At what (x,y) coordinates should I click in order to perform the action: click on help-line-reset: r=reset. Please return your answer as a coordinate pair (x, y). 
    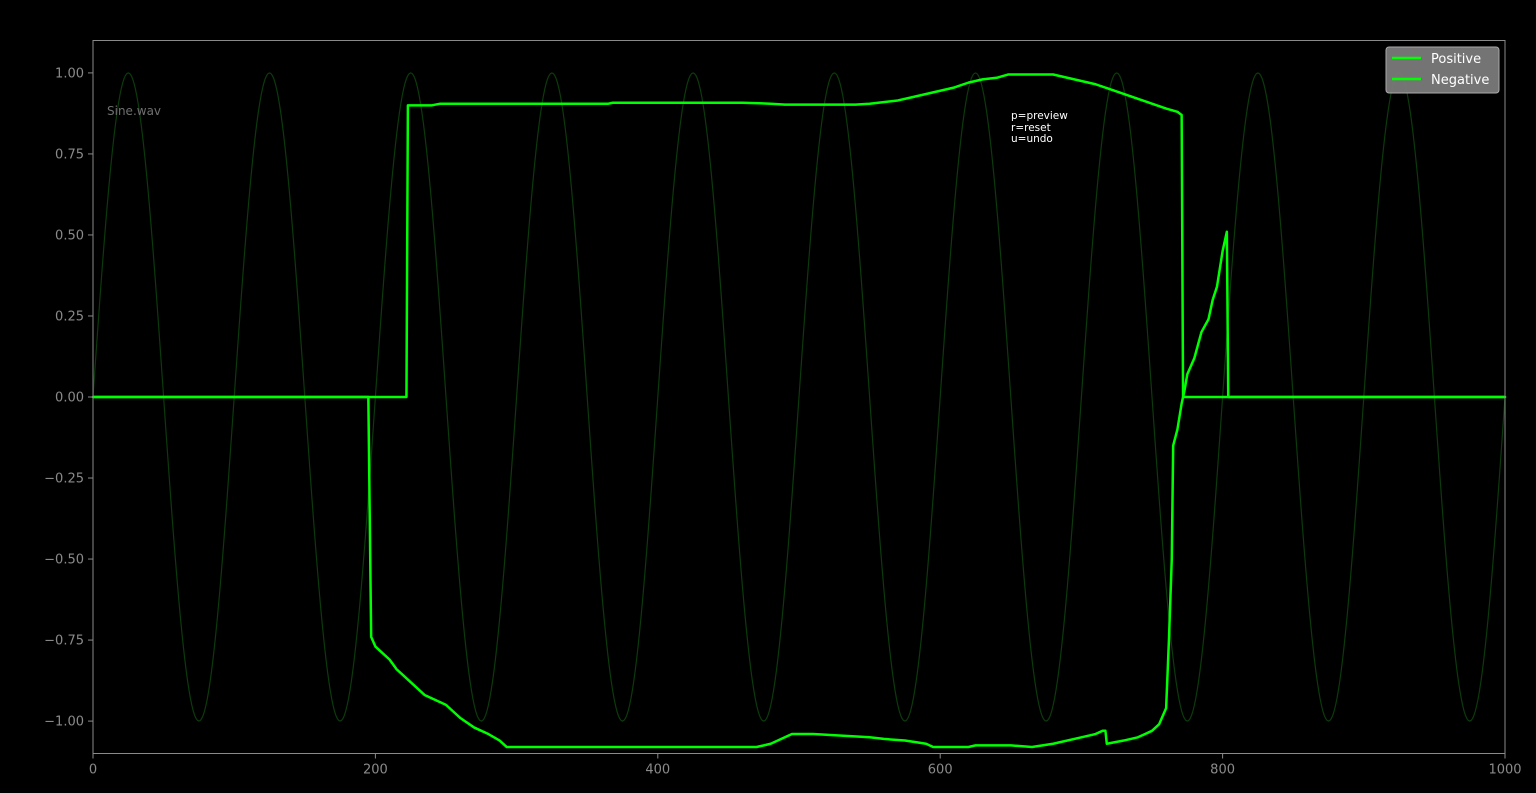
    Looking at the image, I should click on (1031, 128).